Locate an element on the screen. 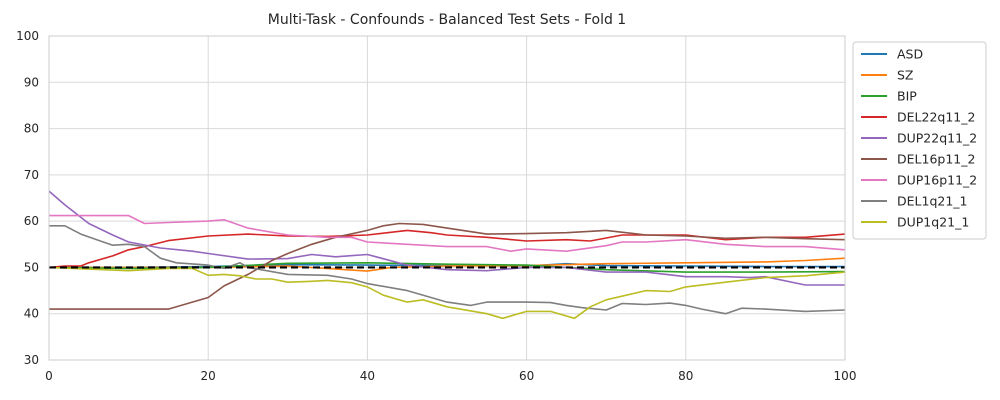 Image resolution: width=1000 pixels, height=400 pixels. legend-label: DEL16p11_2 is located at coordinates (936, 159).